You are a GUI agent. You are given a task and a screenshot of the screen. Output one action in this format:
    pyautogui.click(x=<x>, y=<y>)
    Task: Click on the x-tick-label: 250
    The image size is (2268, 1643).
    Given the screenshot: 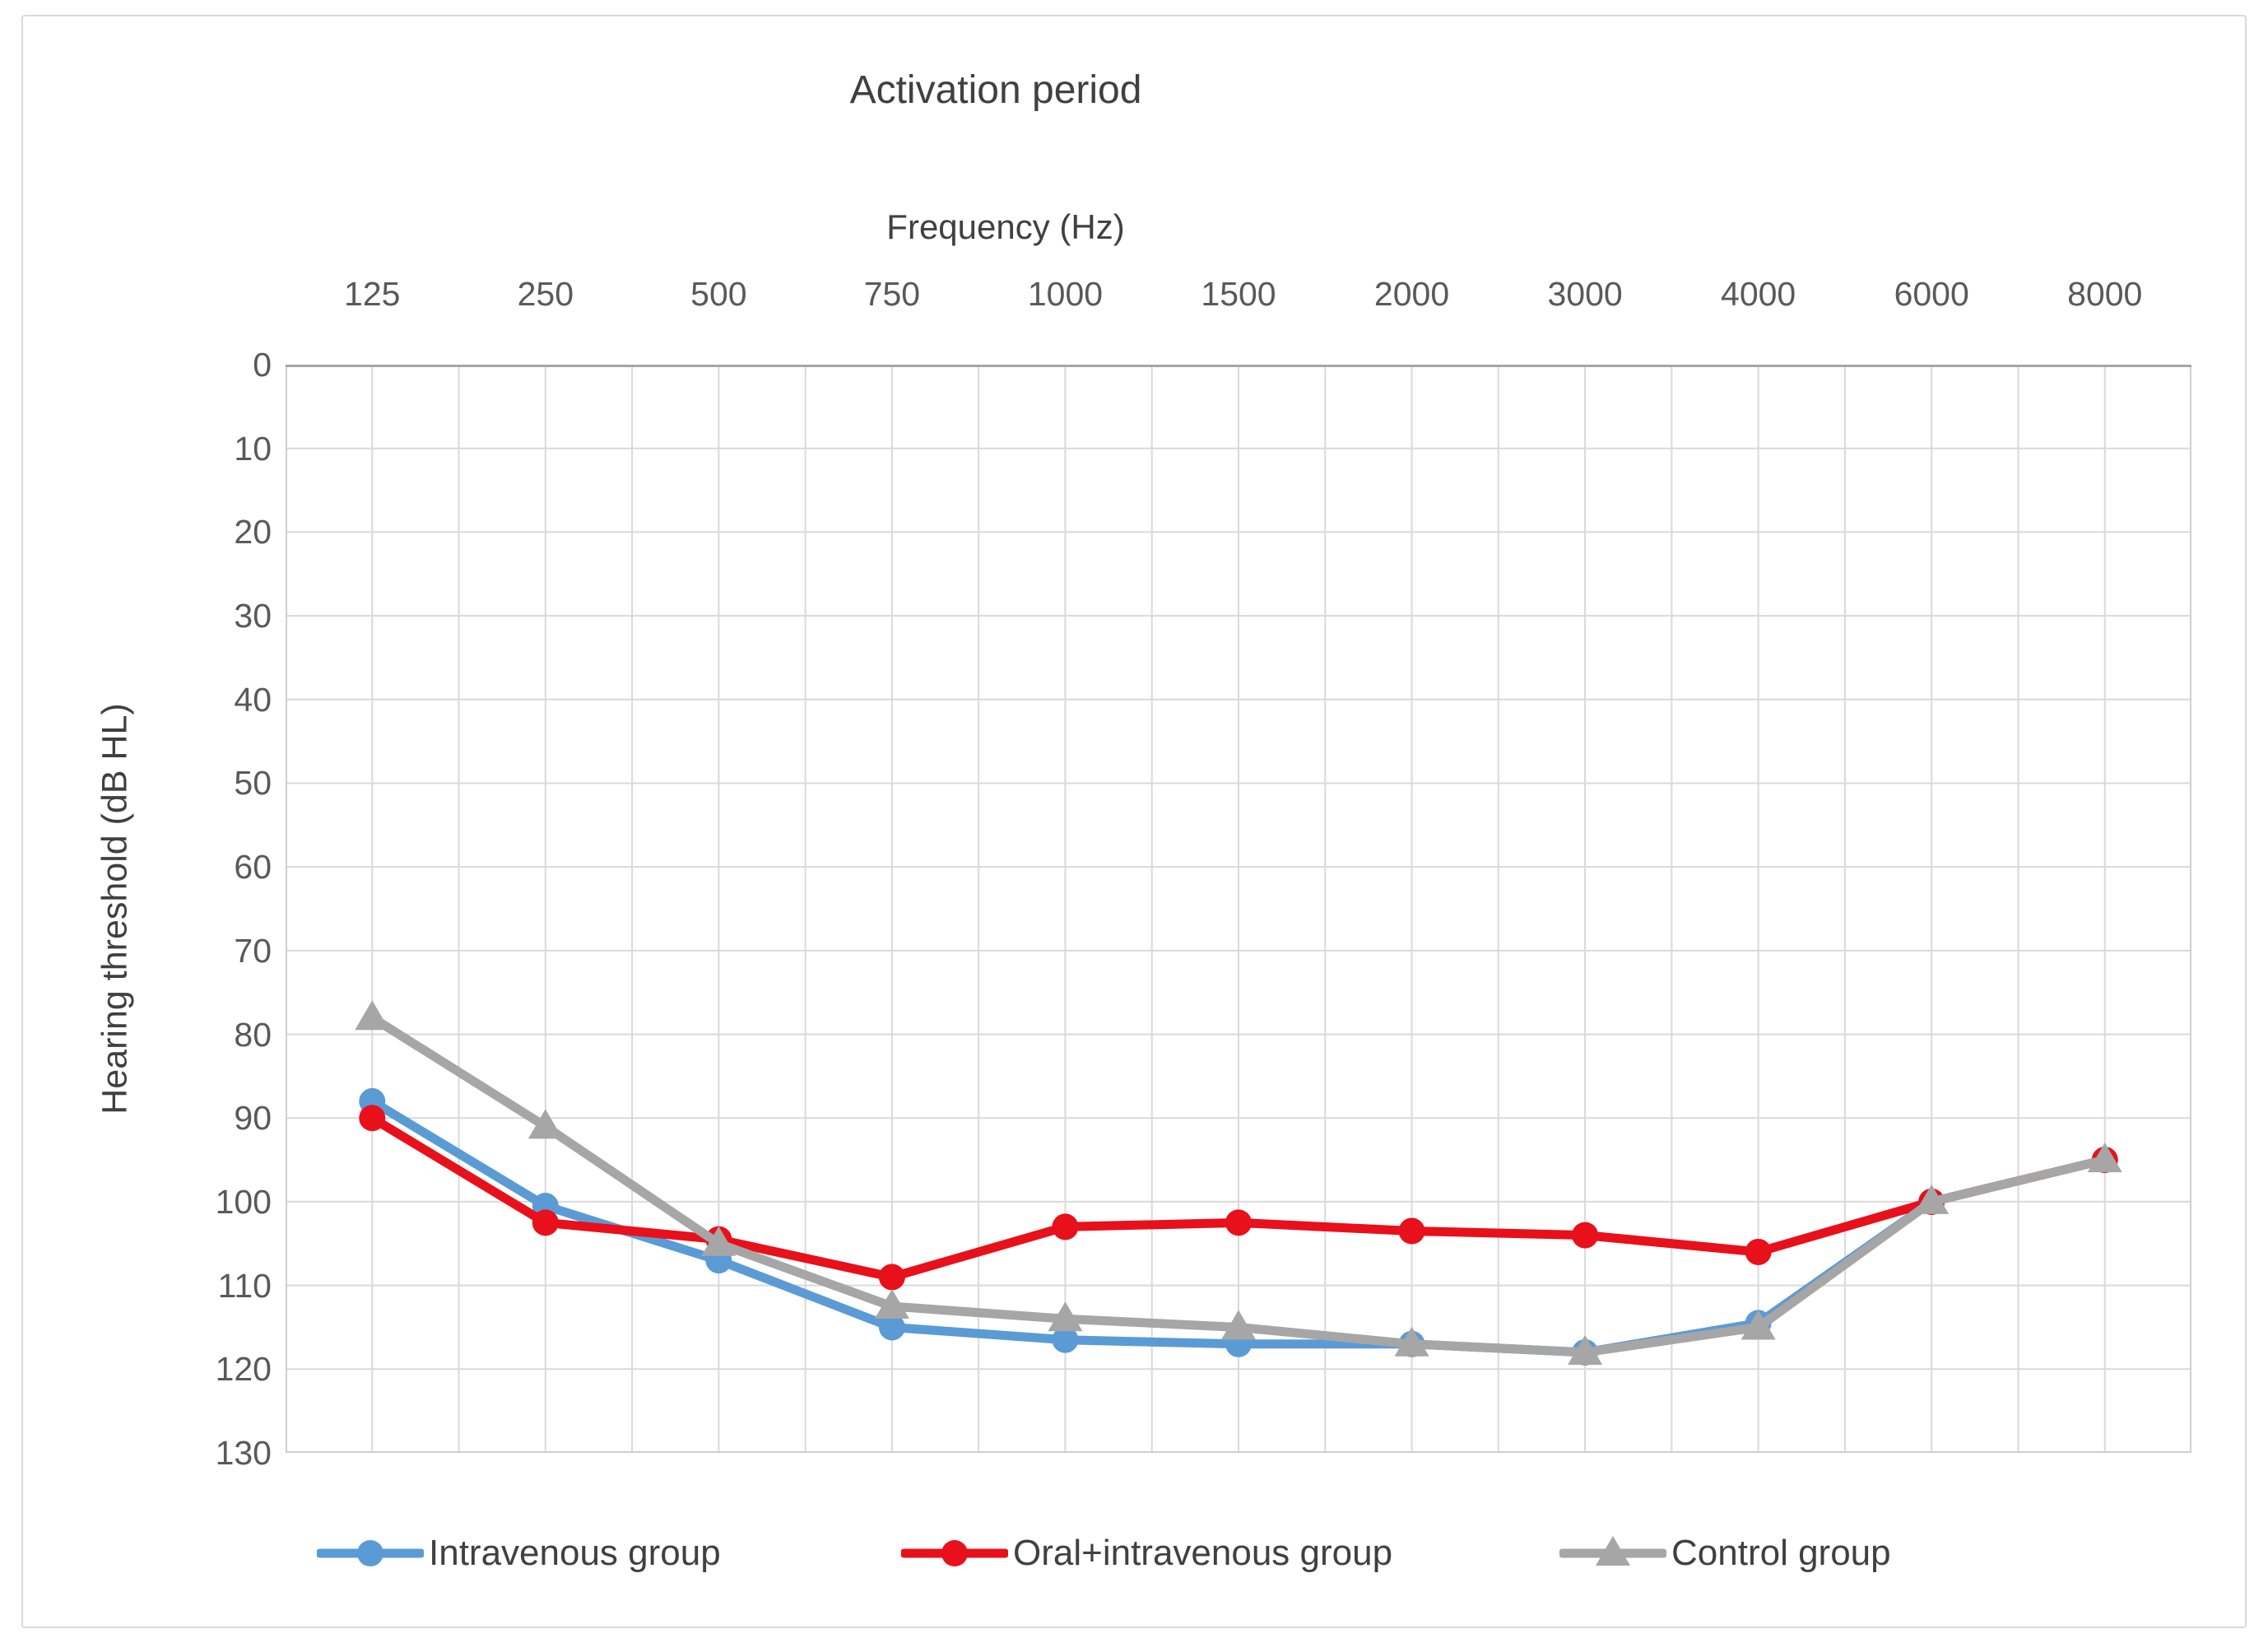 What is the action you would take?
    pyautogui.click(x=545, y=294)
    